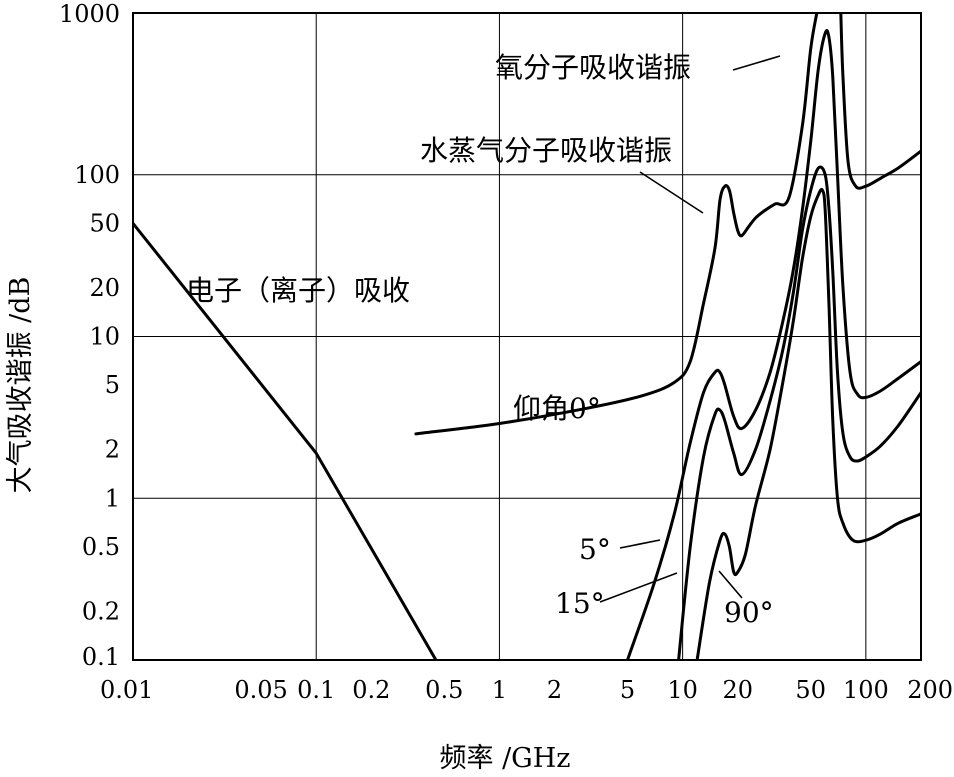 The image size is (954, 777). What do you see at coordinates (866, 690) in the screenshot?
I see `x-tick-label: 100` at bounding box center [866, 690].